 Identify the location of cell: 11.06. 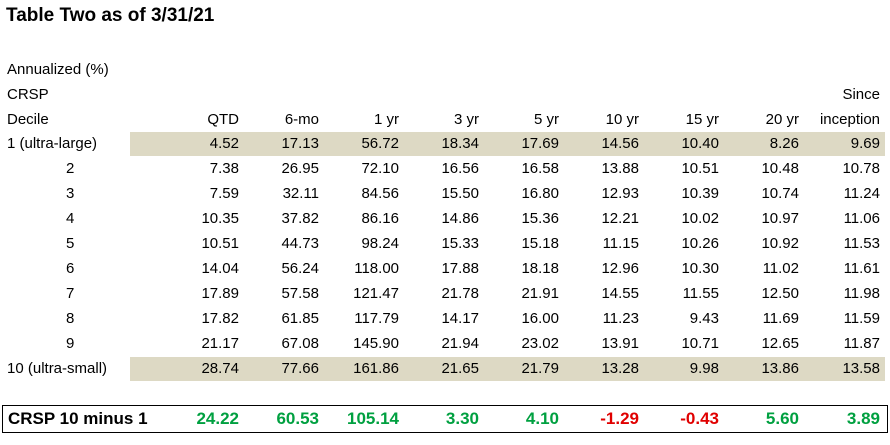
(861, 218).